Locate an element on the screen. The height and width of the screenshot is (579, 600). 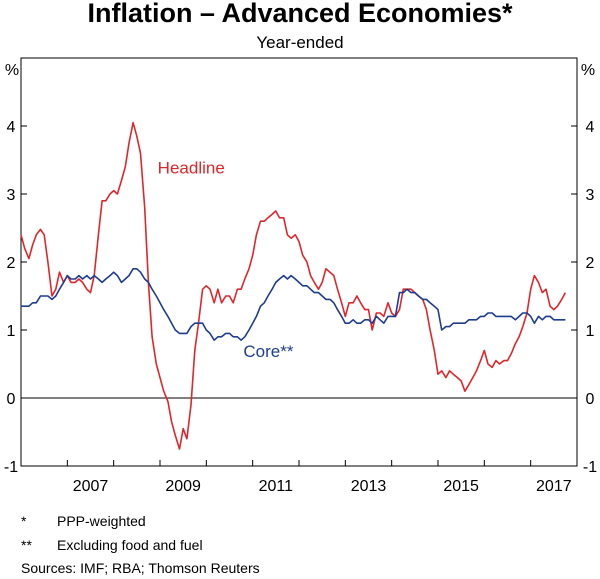
footnote-2-text: Excluding food and fuel is located at coordinates (130, 545).